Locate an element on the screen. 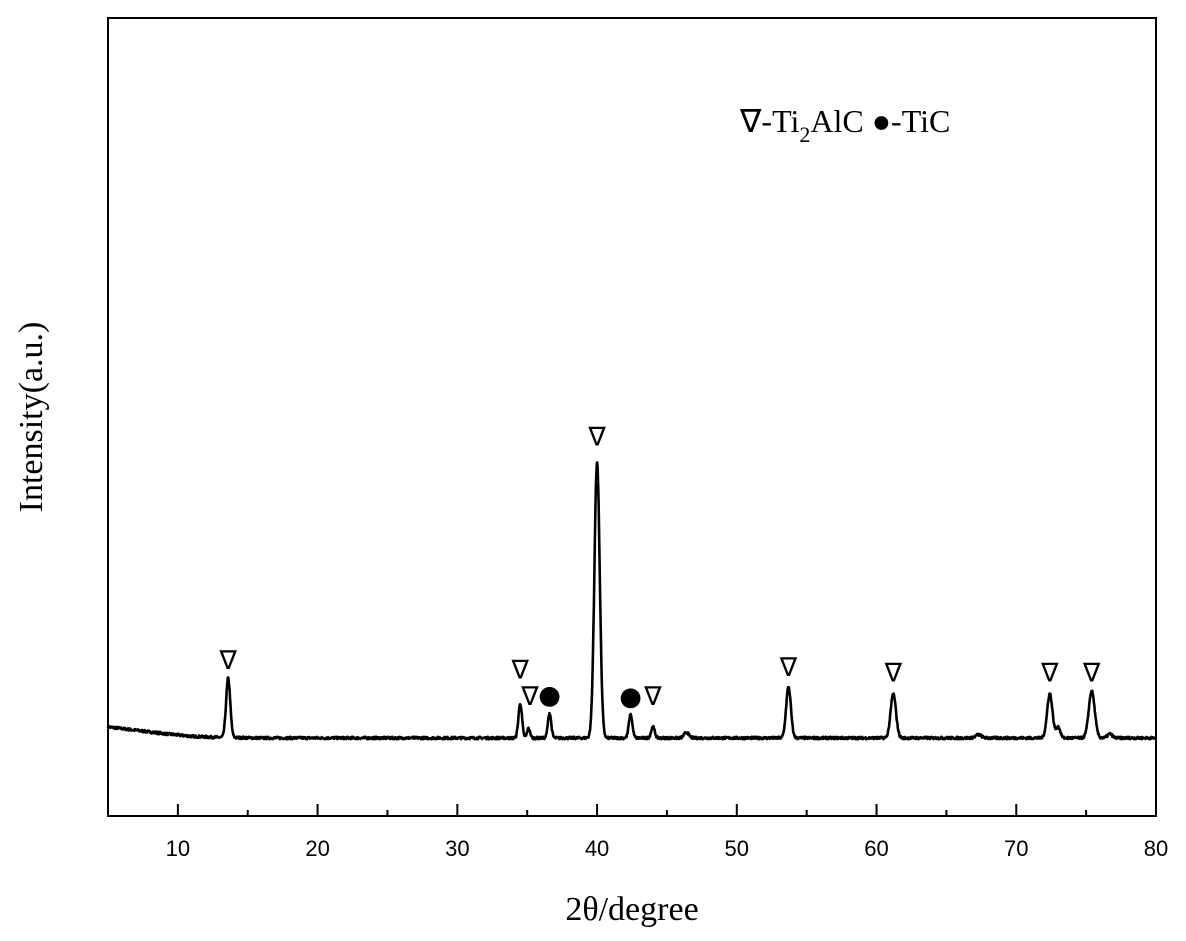 The height and width of the screenshot is (941, 1186). legend-tic-label: ●-TiC is located at coordinates (911, 121).